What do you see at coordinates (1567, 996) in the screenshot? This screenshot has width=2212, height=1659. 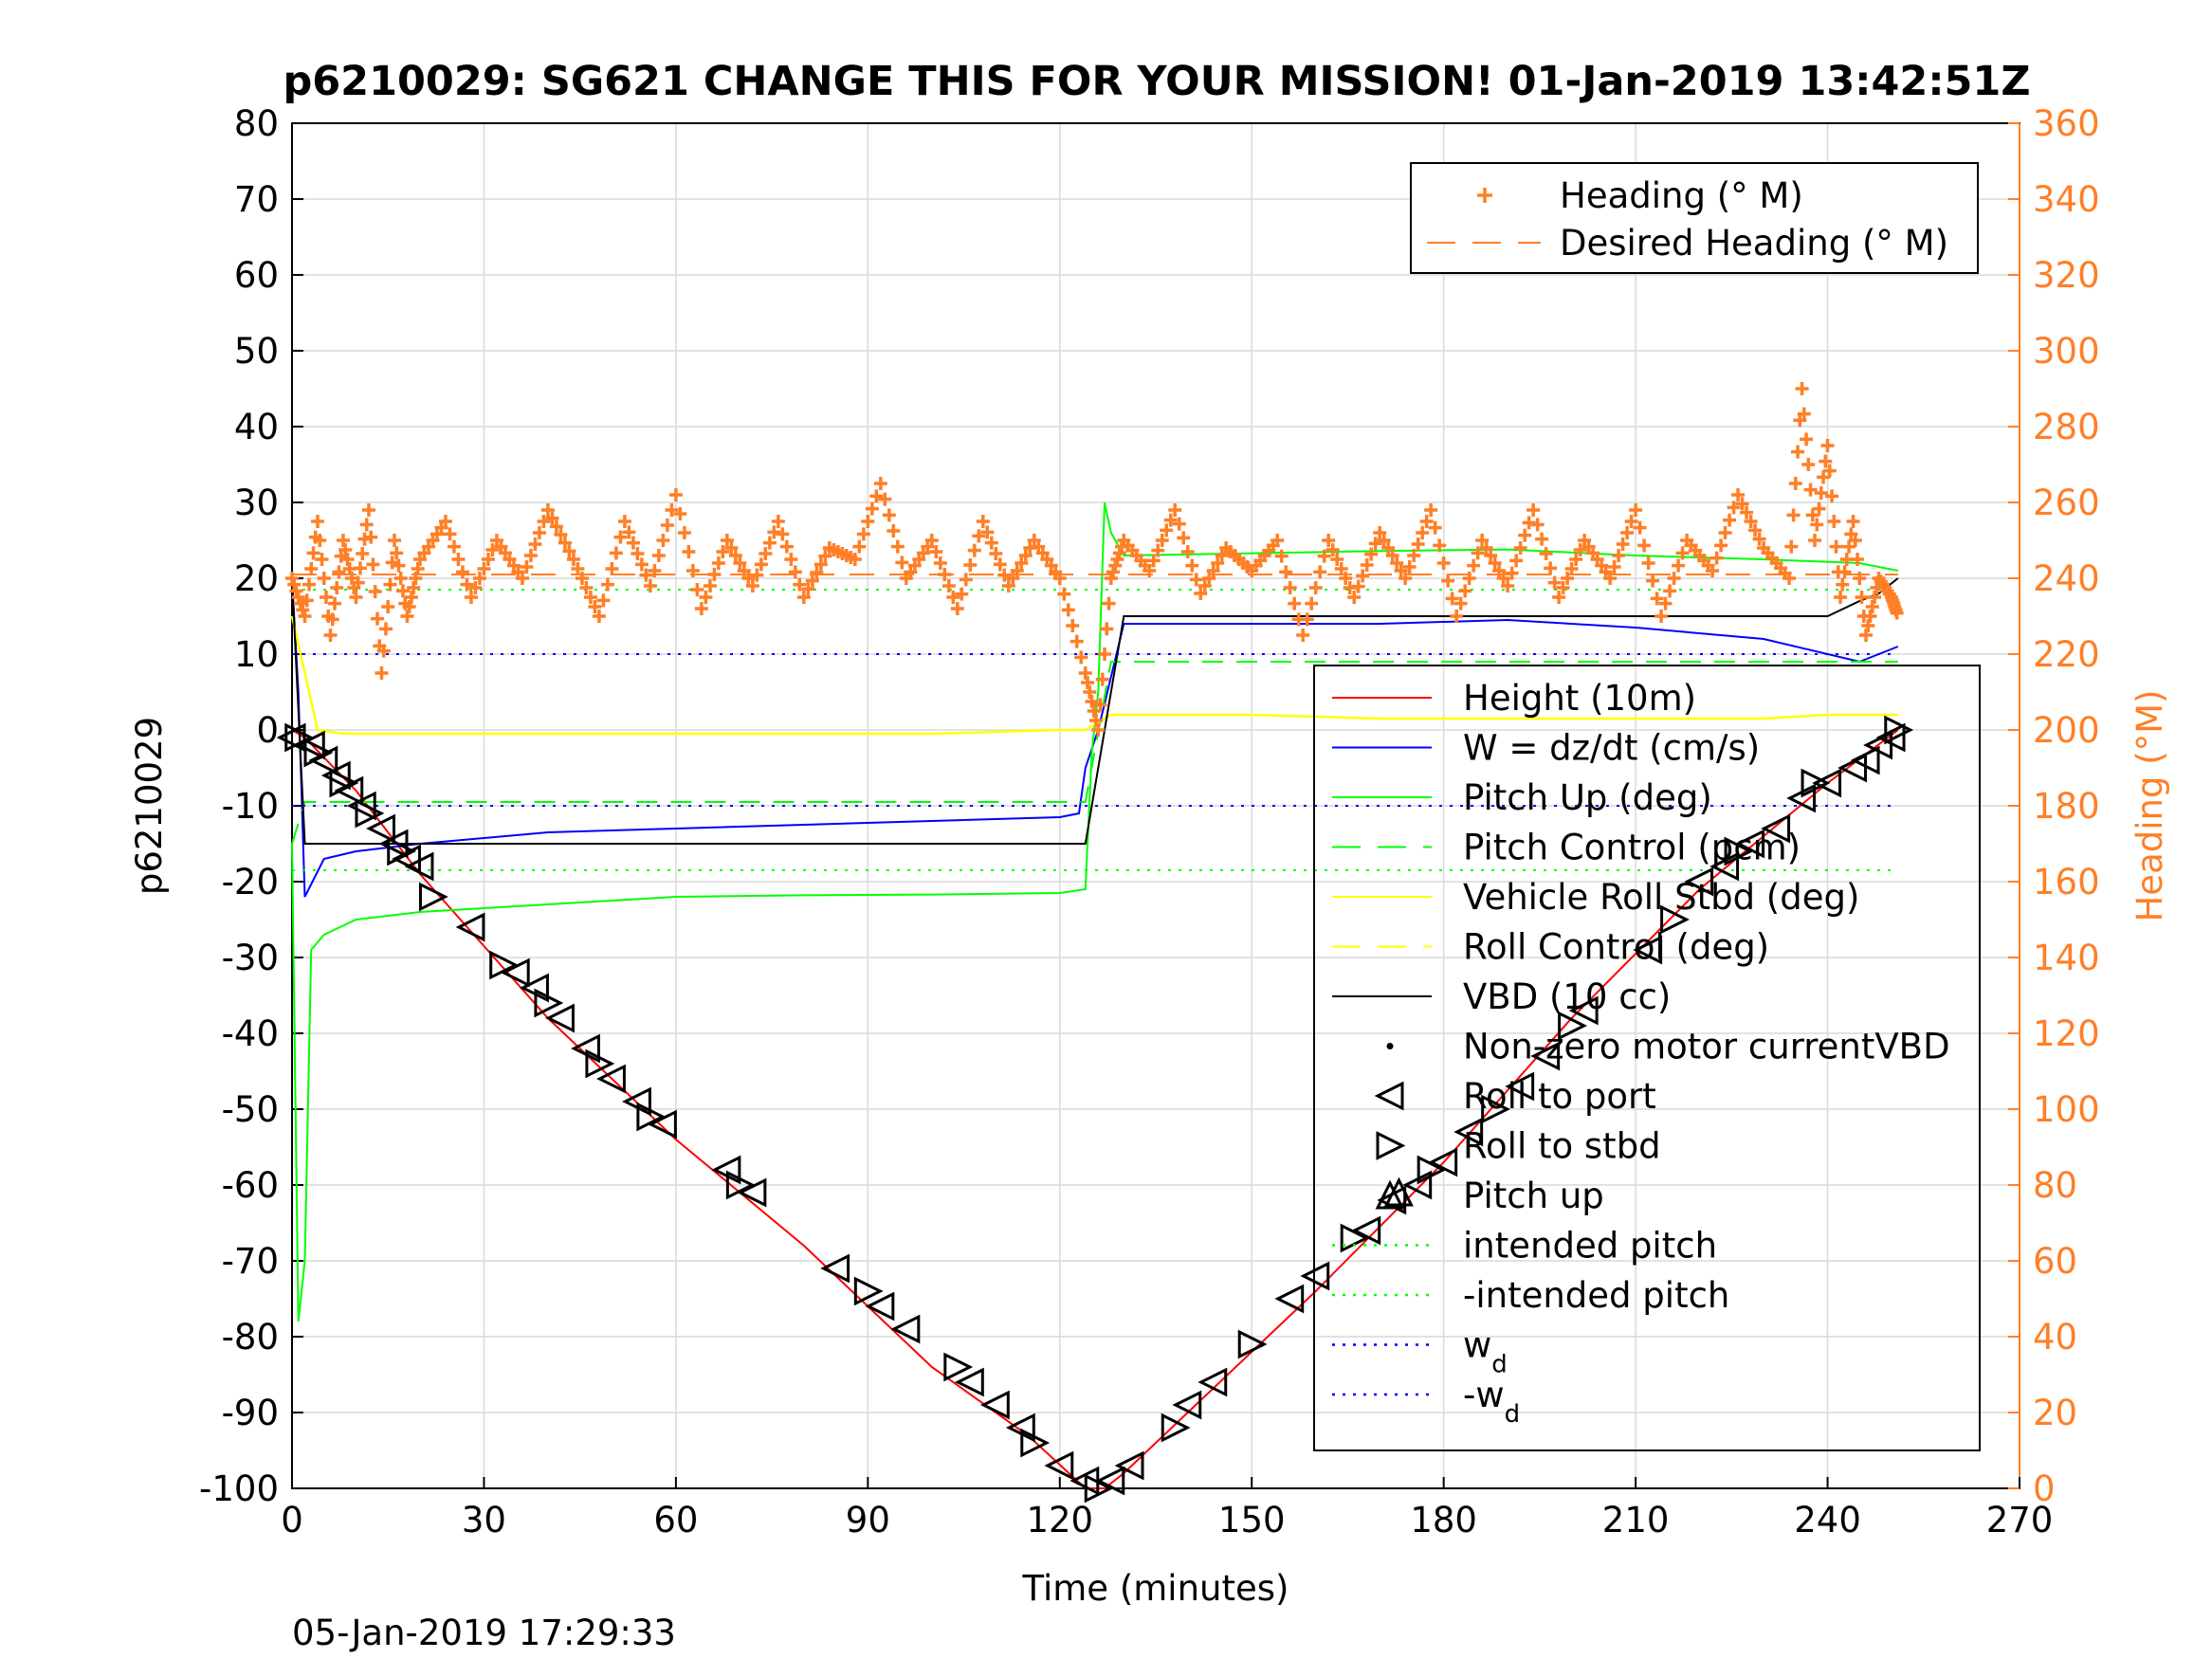 I see `legend-label: VBD (10 cc)` at bounding box center [1567, 996].